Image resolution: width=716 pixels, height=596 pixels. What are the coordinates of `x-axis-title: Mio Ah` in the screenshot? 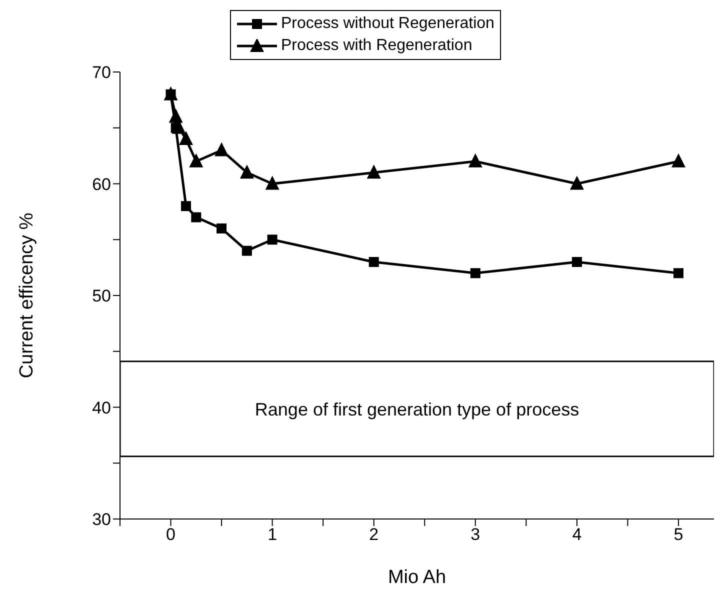 It's located at (417, 577).